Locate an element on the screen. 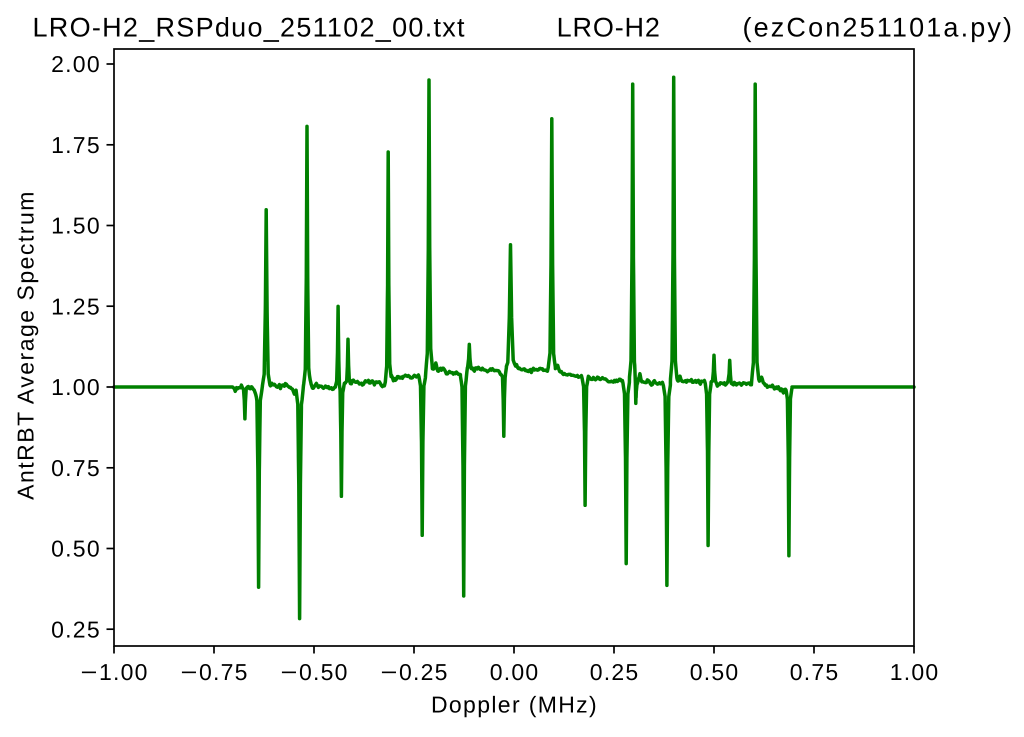  svg-text: −1.00 is located at coordinates (114, 672).